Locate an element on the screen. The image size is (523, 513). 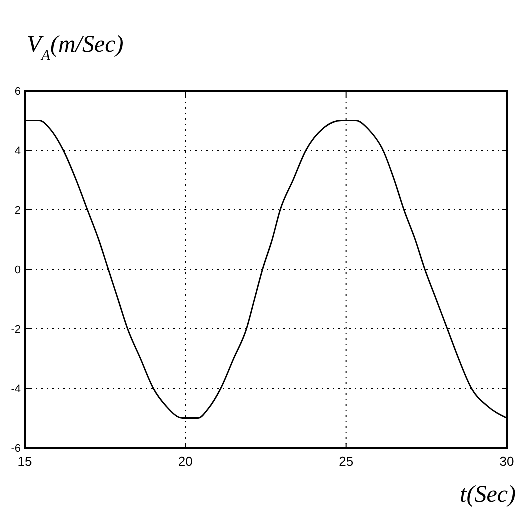
y-axis-title: V$_{A}$(m/Sec) is located at coordinates (75, 48).